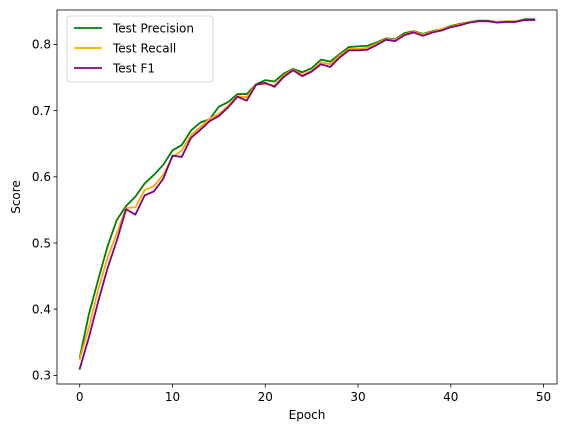 The width and height of the screenshot is (567, 432). I want to click on legend-entry-label: Test Recall, so click(144, 48).